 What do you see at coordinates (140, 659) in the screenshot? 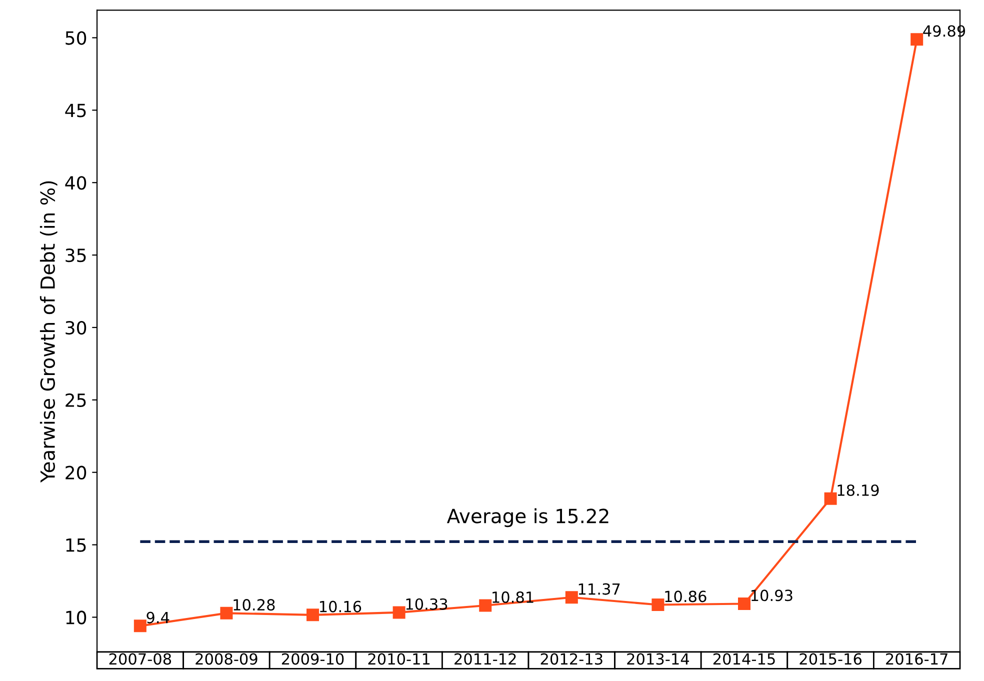
I see `x-tick-label: 2007-08` at bounding box center [140, 659].